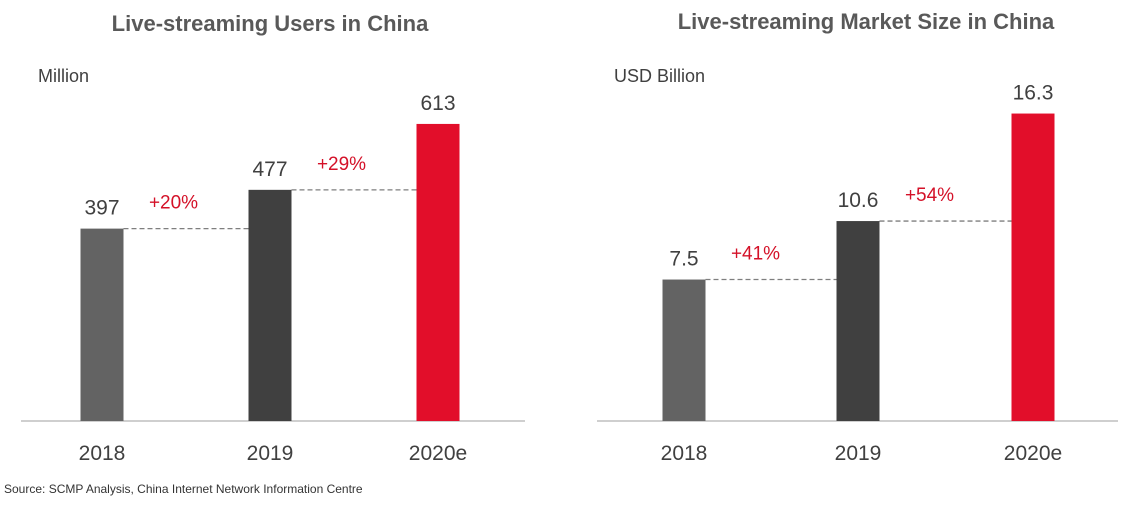 The width and height of the screenshot is (1145, 514). What do you see at coordinates (866, 21) in the screenshot?
I see `chart-title: Live-streaming Market Size in China` at bounding box center [866, 21].